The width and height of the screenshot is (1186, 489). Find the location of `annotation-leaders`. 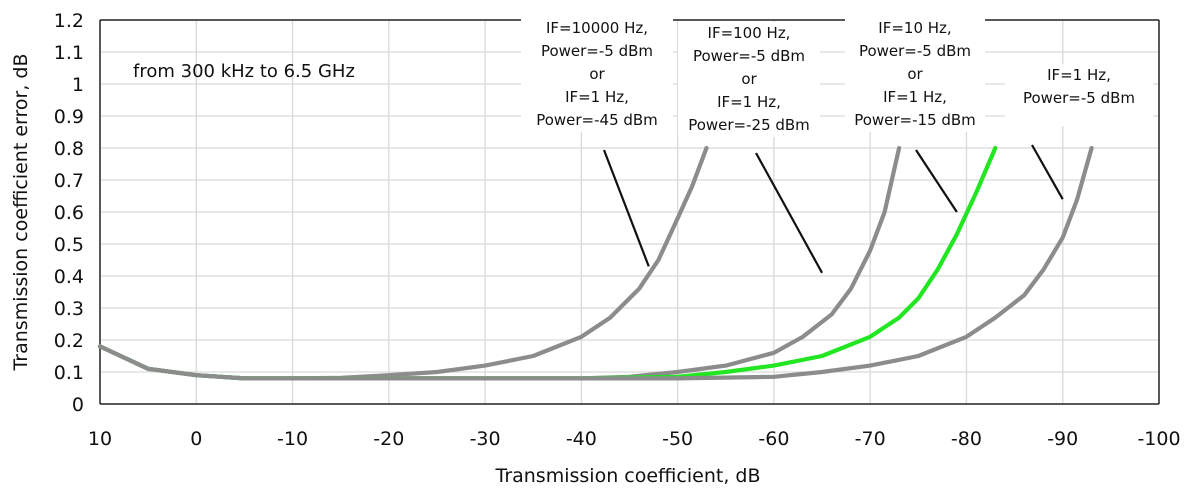

annotation-leaders is located at coordinates (833, 209).